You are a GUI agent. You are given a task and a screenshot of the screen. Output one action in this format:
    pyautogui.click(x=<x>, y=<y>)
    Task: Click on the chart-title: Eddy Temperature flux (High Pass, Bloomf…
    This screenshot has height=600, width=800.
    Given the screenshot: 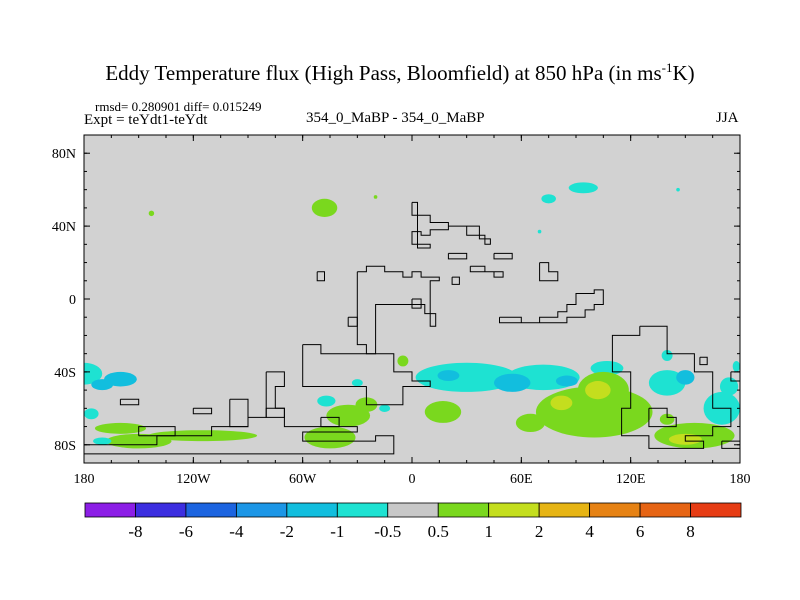 What is the action you would take?
    pyautogui.click(x=400, y=73)
    